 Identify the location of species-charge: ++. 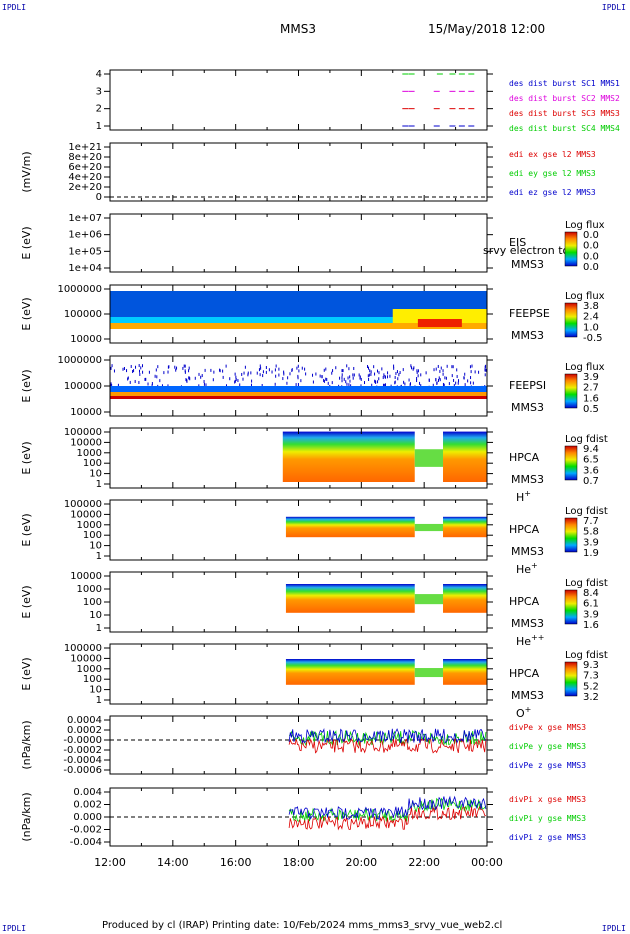
(537, 637).